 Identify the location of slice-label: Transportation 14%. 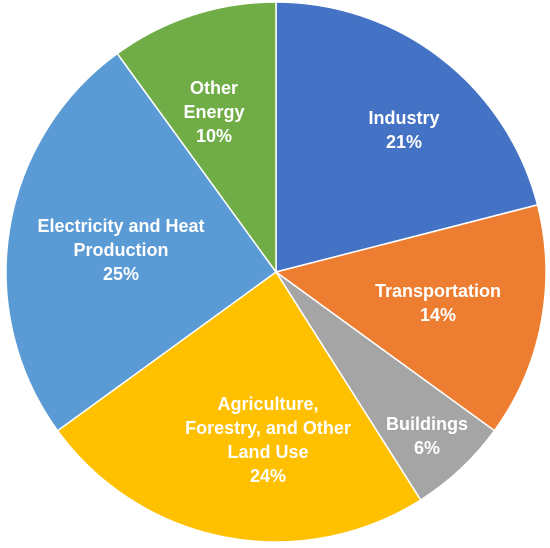
(438, 303).